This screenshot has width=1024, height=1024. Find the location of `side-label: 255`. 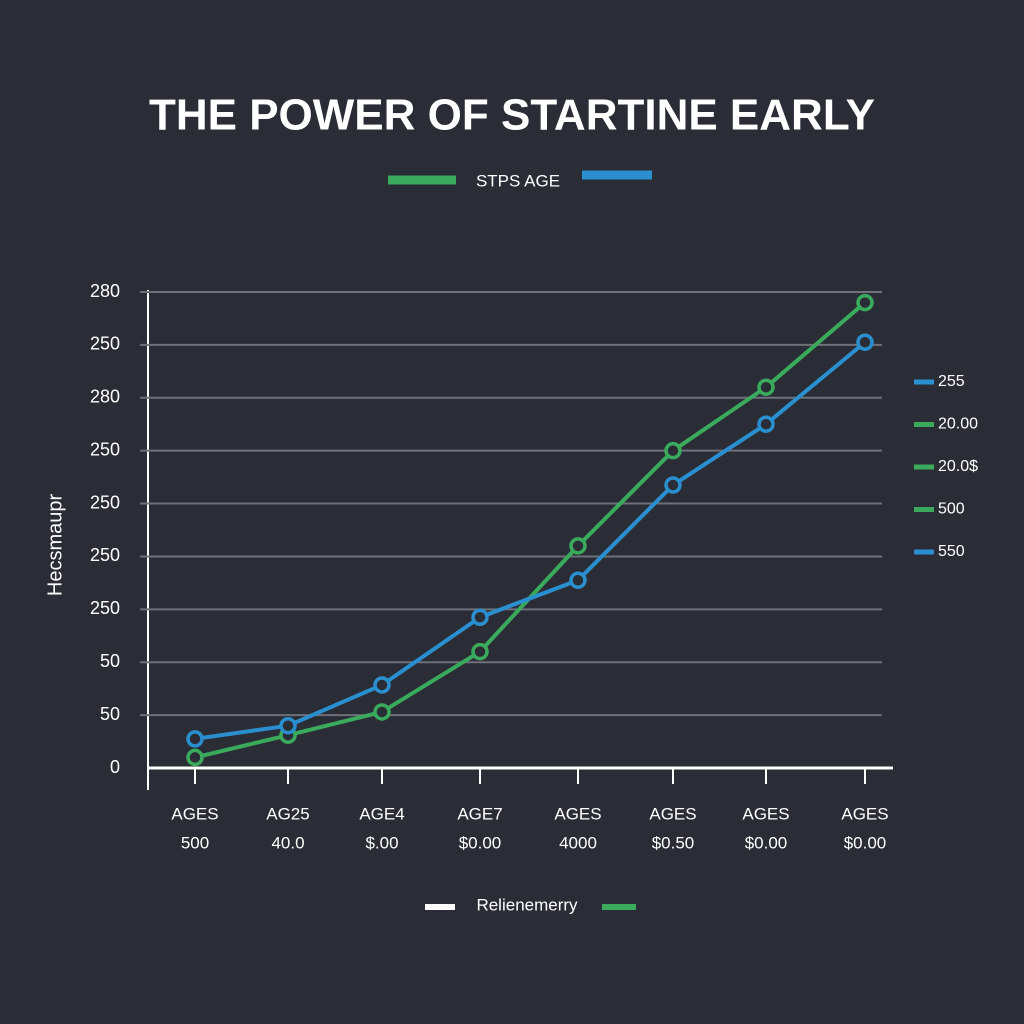

side-label: 255 is located at coordinates (951, 381).